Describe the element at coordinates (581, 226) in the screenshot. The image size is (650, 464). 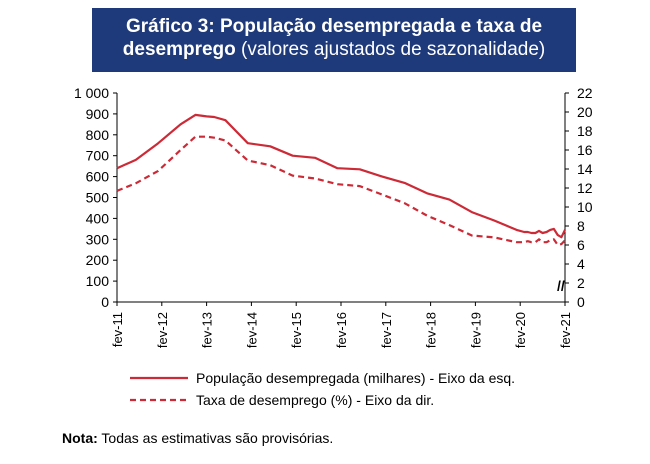
I see `right-tick-label: 8` at that location.